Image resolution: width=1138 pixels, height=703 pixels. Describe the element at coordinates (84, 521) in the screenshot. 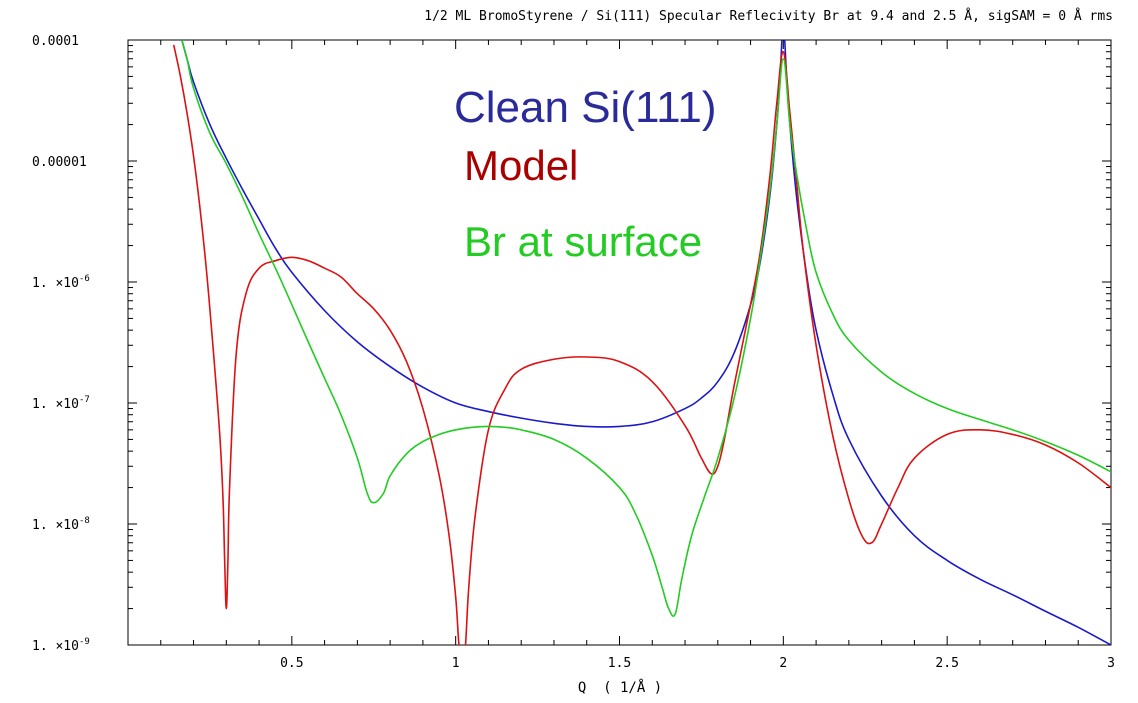

I see `y-tick-exponent: -8` at that location.